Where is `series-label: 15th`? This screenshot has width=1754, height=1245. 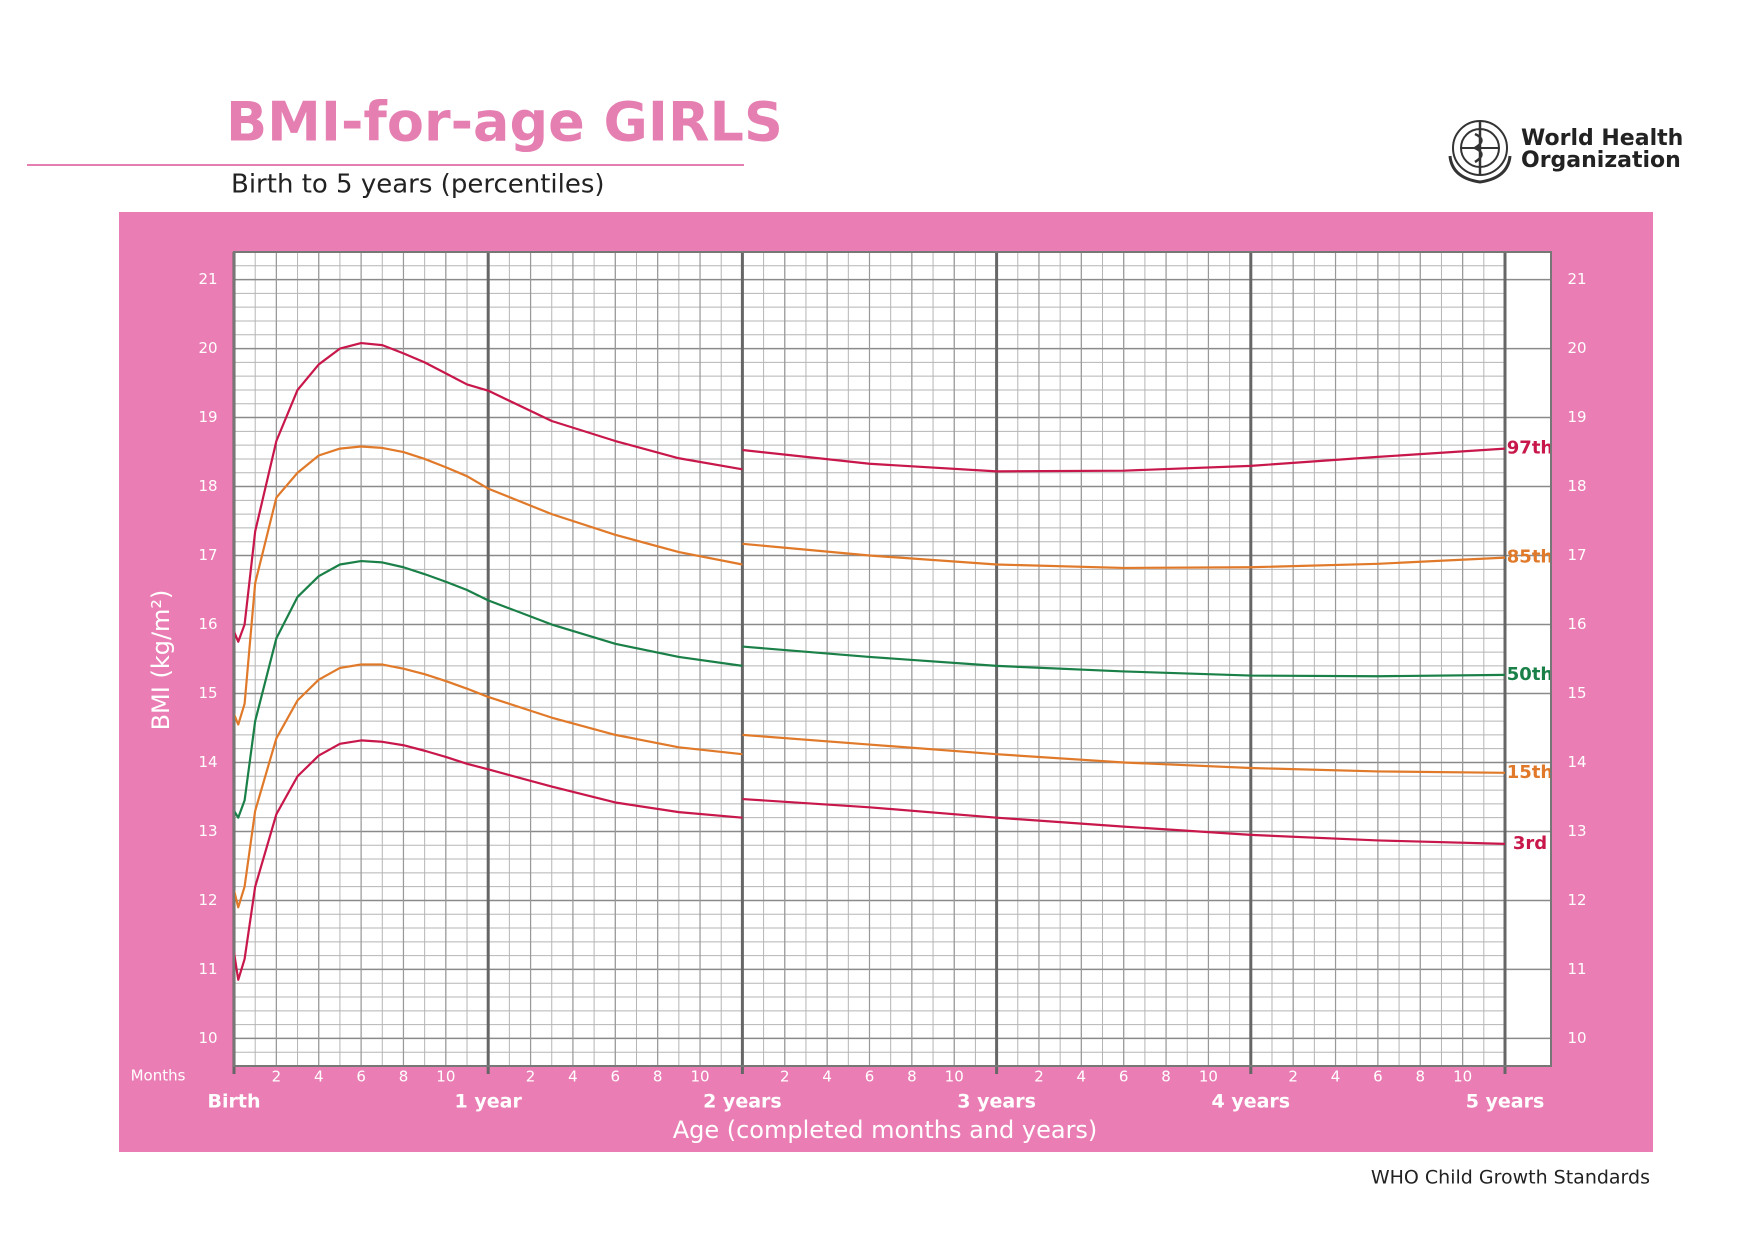
series-label: 15th is located at coordinates (1530, 772).